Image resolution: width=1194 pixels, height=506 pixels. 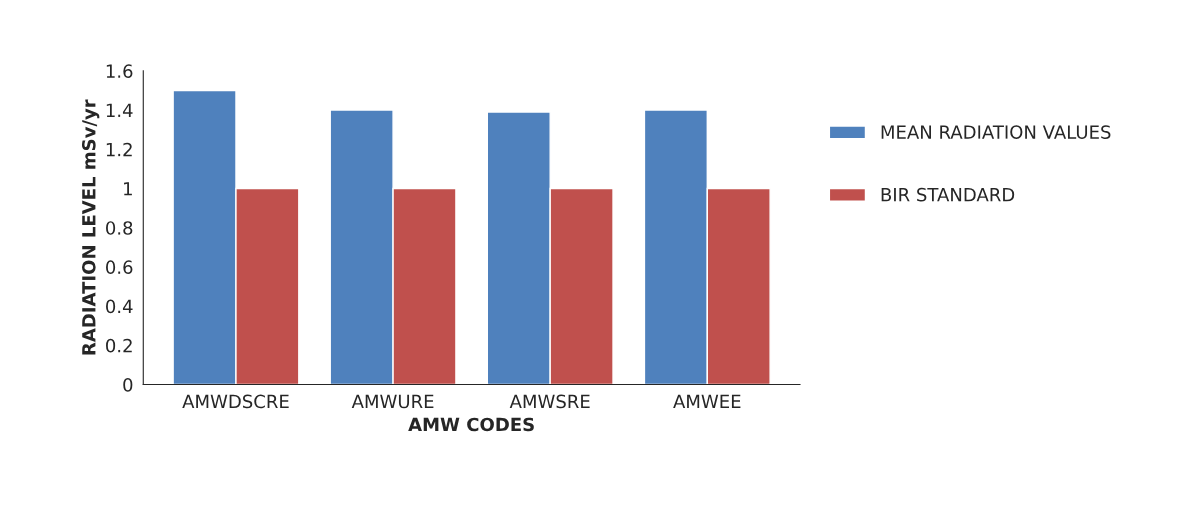 What do you see at coordinates (119, 149) in the screenshot?
I see `y-tick-label: 1.2` at bounding box center [119, 149].